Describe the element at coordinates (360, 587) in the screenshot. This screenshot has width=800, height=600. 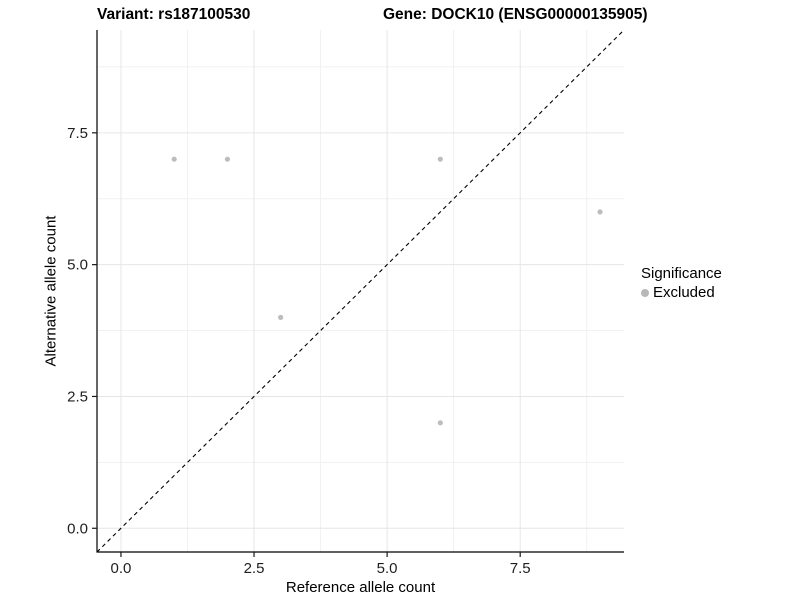
I see `x-axis-title: Reference allele count` at that location.